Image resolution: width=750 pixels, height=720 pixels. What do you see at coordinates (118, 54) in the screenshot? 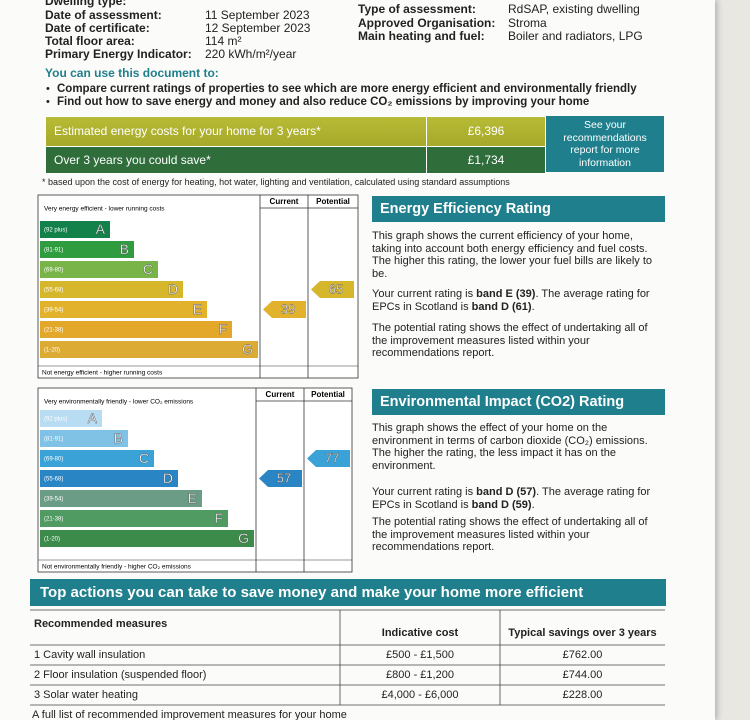
I see `field-label: Primary Energy Indicator:` at bounding box center [118, 54].